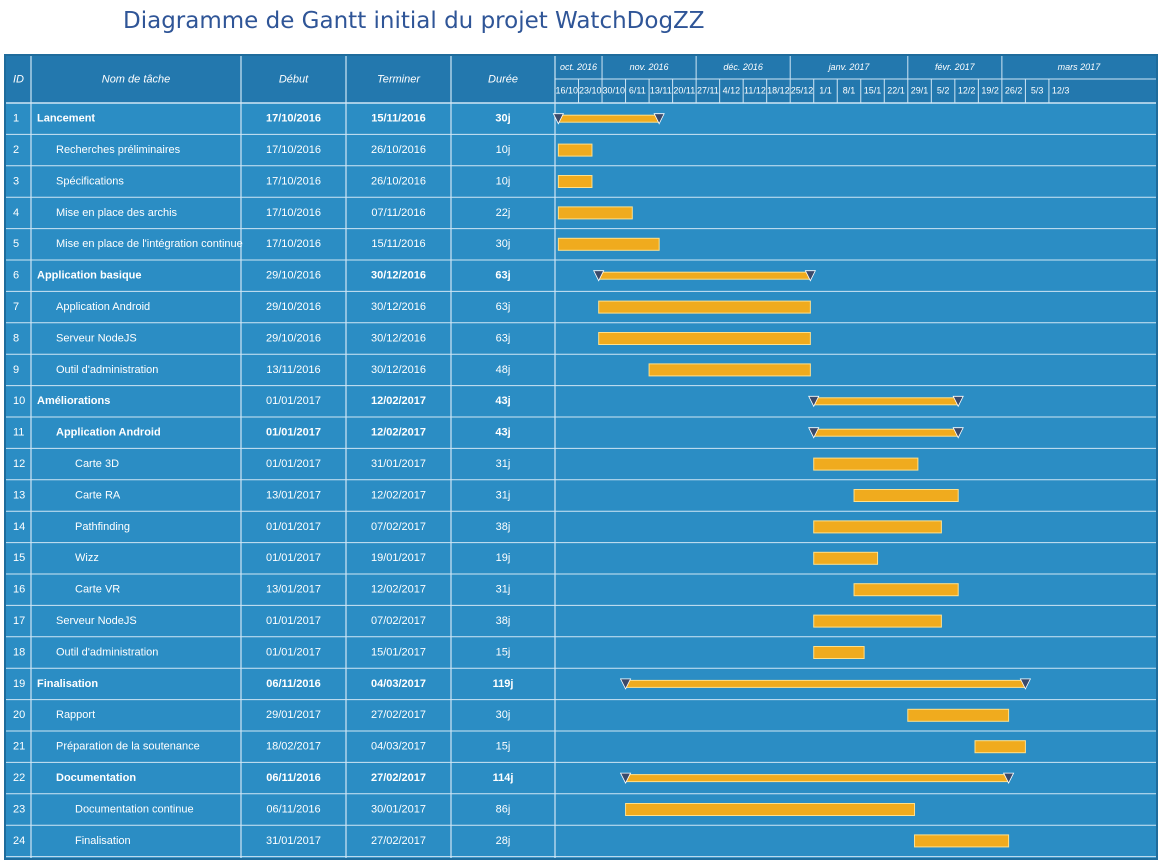 The width and height of the screenshot is (1164, 865). Describe the element at coordinates (128, 747) in the screenshot. I see `task-name: Préparation de la soutenance` at that location.